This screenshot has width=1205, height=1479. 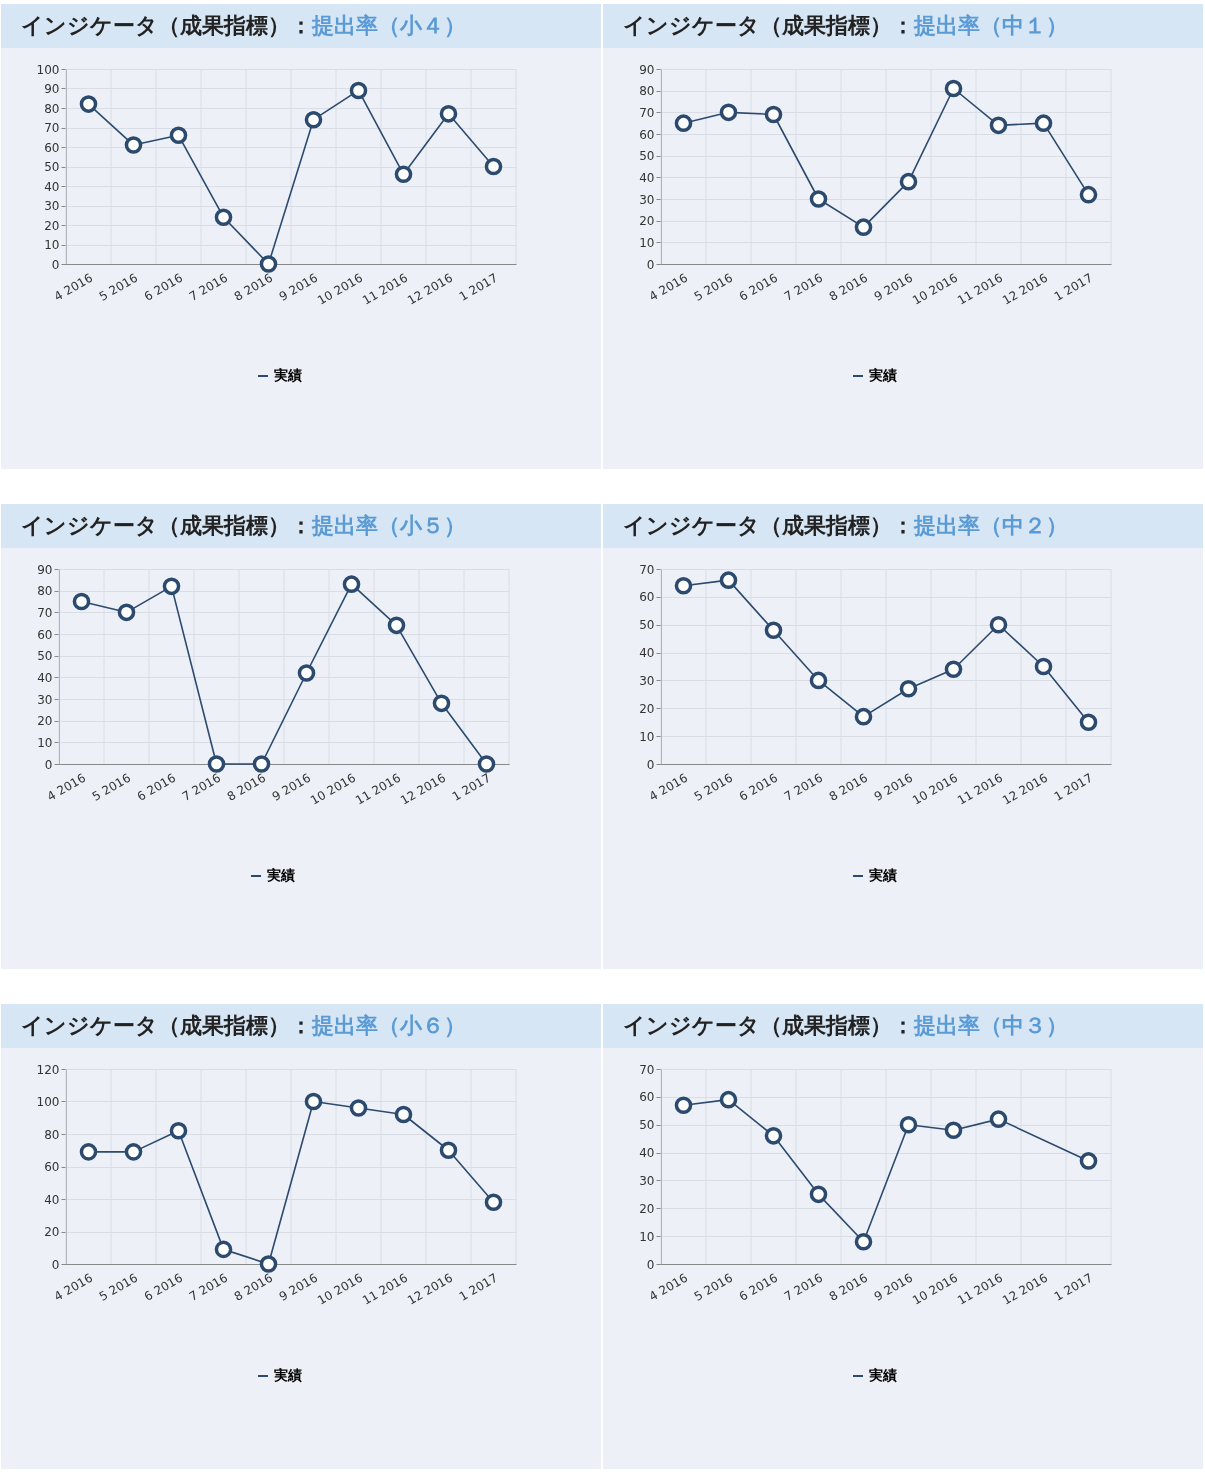 I want to click on chart-subtitle: 提出率（中２）, so click(x=991, y=525).